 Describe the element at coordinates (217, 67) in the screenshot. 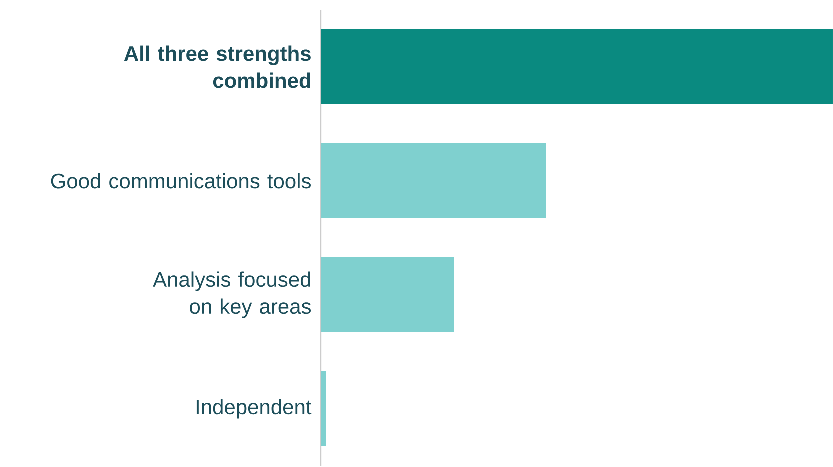

I see `y-tick-label: All three strengths combined` at that location.